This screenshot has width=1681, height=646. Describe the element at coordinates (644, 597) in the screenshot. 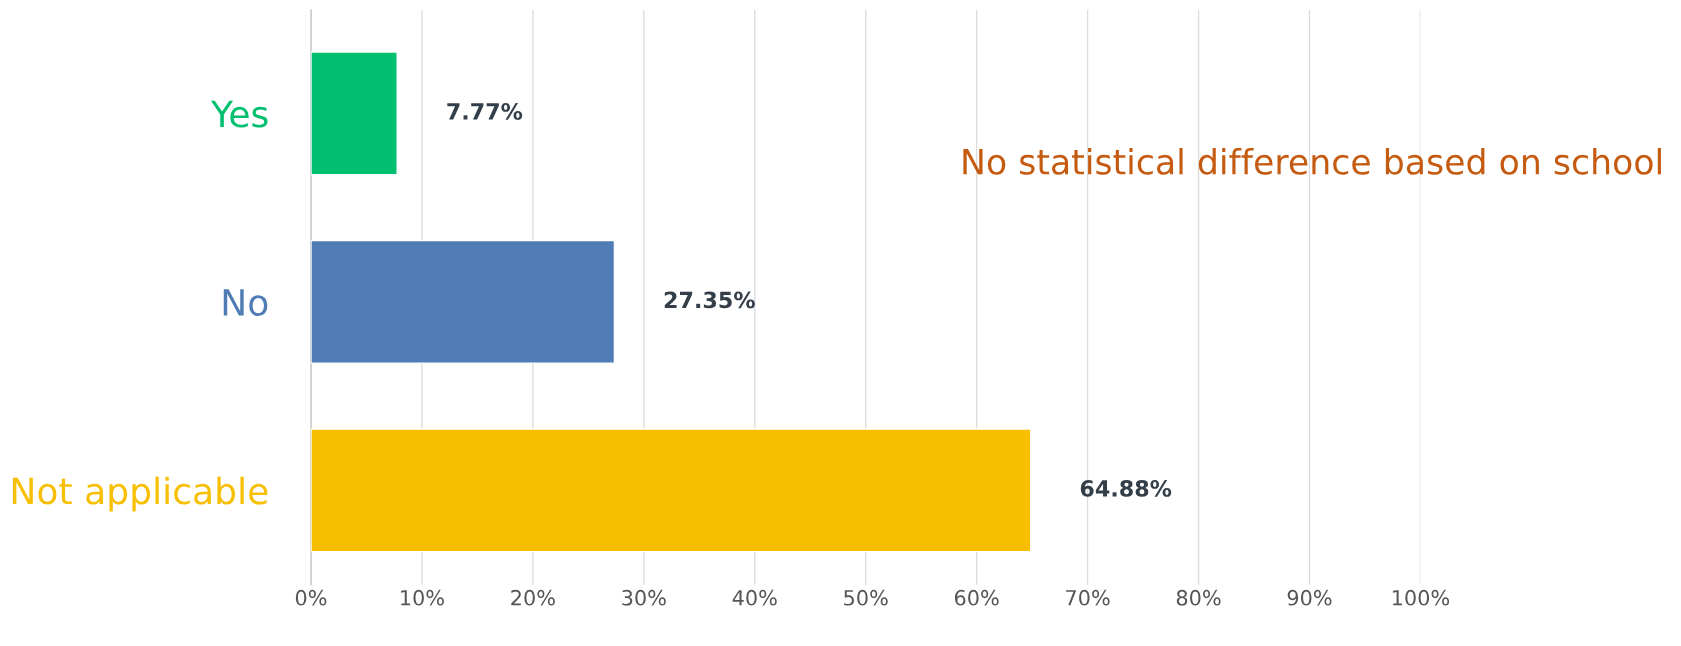

I see `x-tick-label: 30%` at that location.